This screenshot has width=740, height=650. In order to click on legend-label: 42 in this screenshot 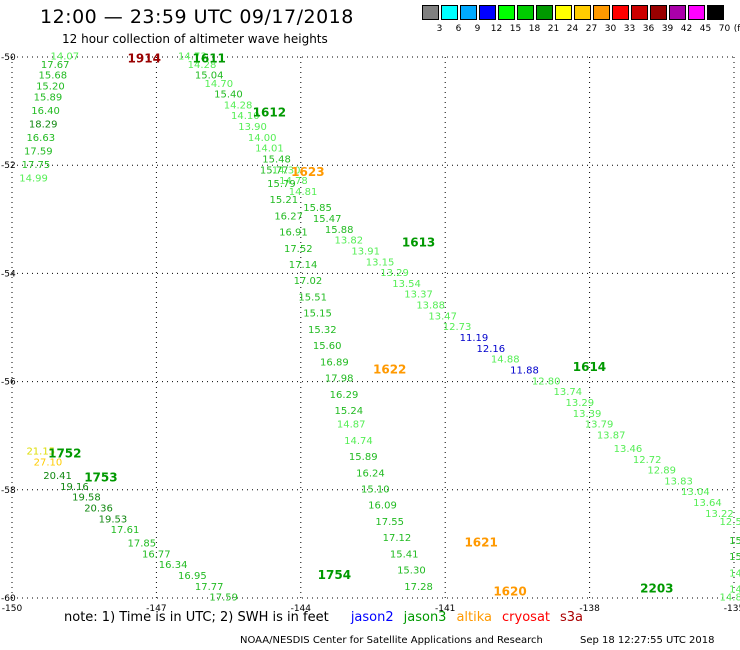, I will do `click(686, 29)`.